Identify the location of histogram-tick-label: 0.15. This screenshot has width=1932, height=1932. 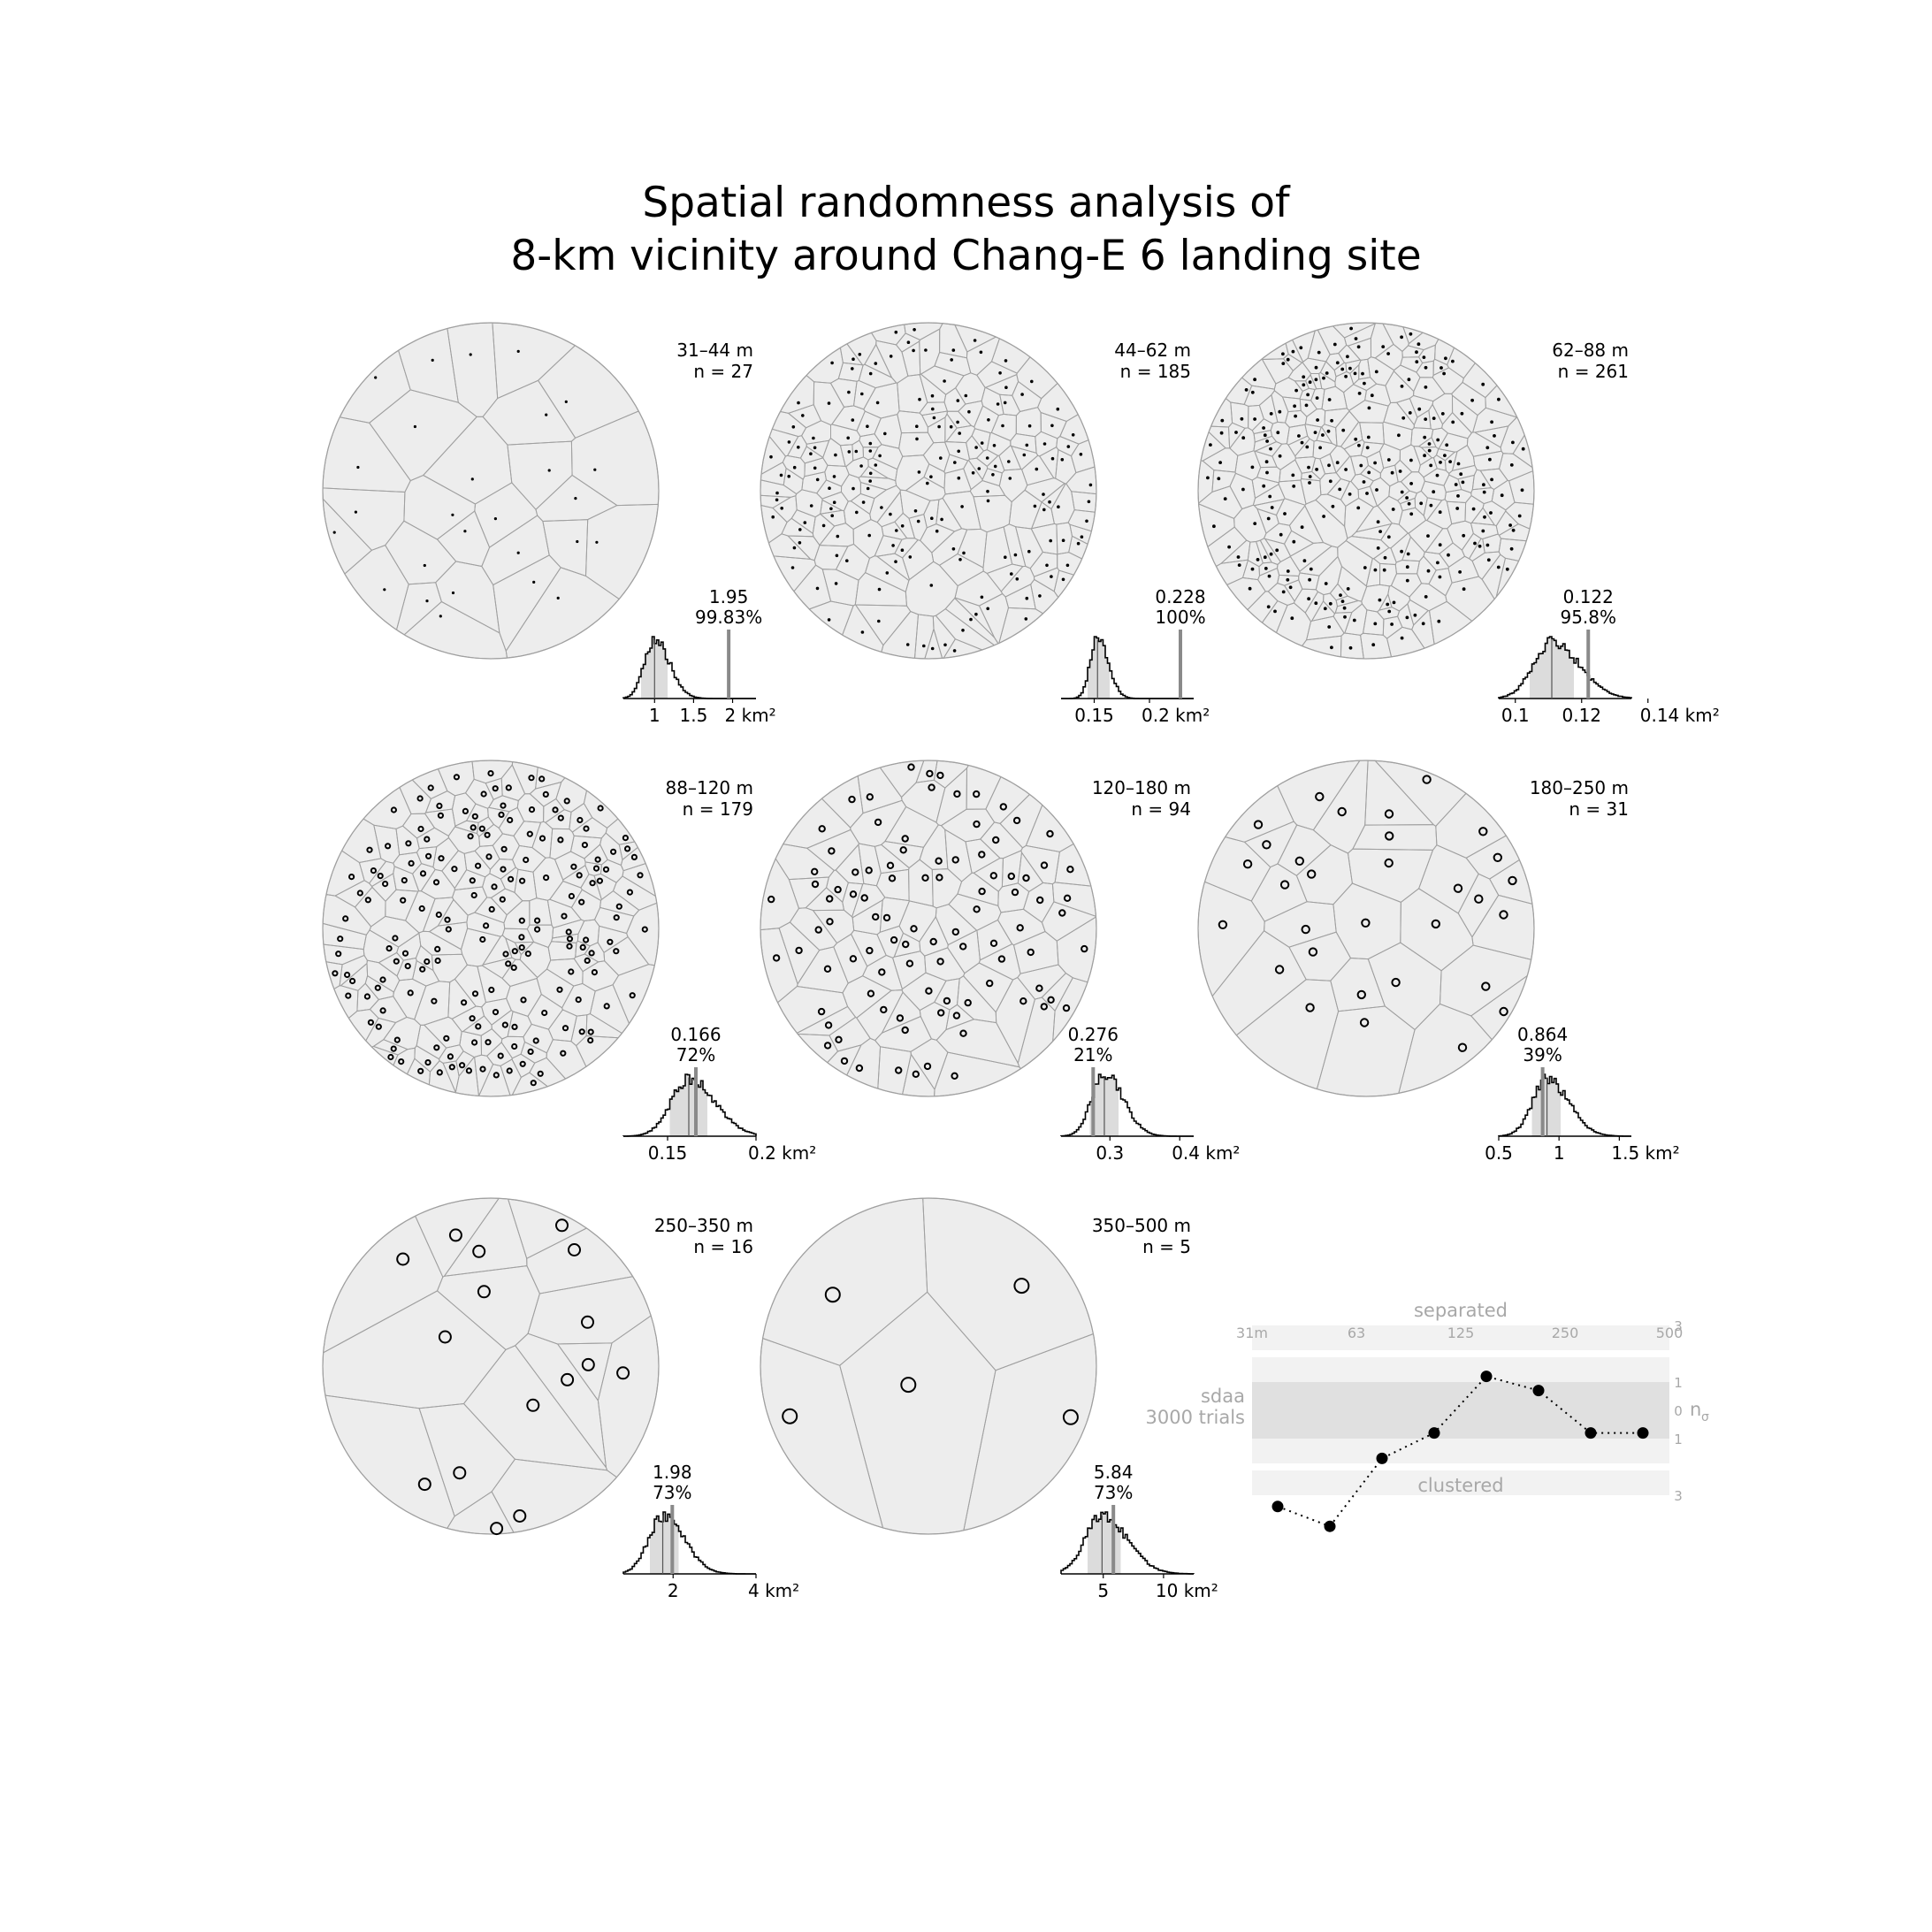
(1094, 715).